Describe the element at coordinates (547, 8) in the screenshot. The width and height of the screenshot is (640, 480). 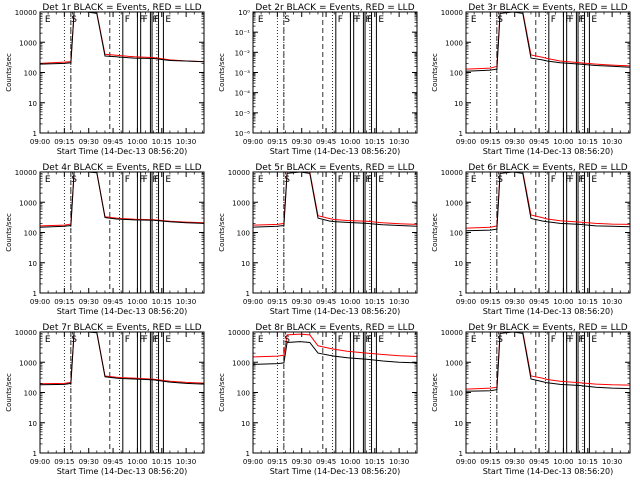
I see `chart-title: Det 3r BLACK = Events, RED = LLD` at that location.